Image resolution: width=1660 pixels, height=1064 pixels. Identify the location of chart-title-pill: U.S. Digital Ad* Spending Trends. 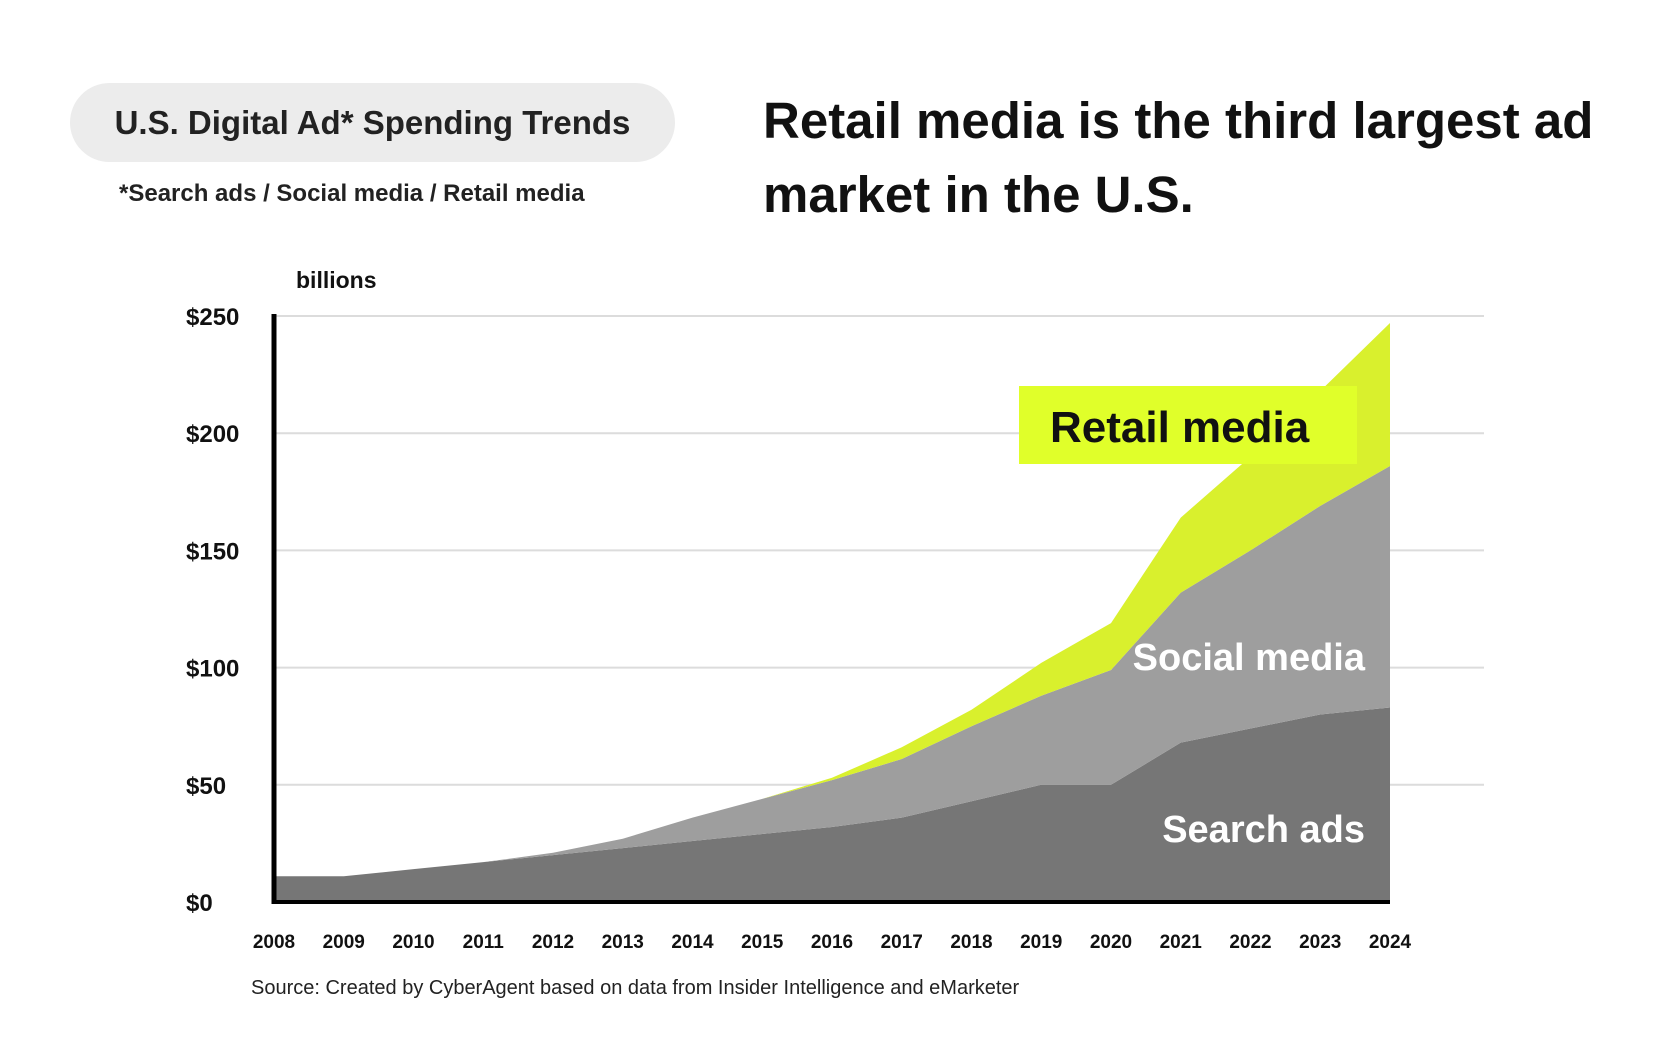
(372, 122).